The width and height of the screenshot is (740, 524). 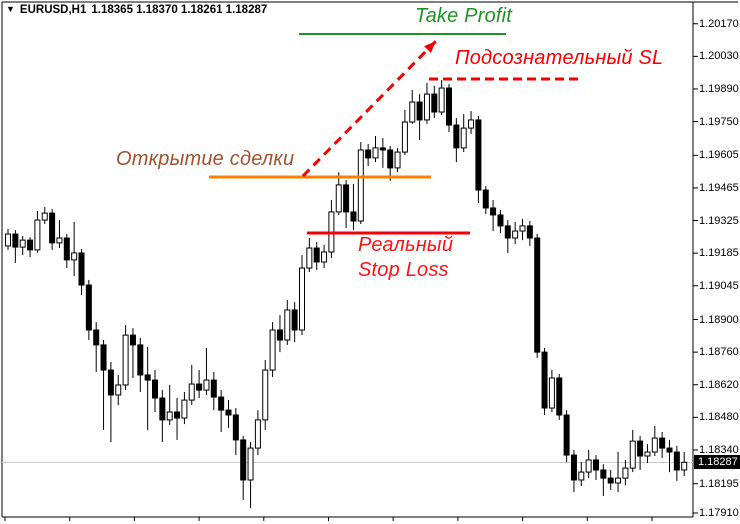 What do you see at coordinates (719, 384) in the screenshot?
I see `price-axis-label: 1.18620` at bounding box center [719, 384].